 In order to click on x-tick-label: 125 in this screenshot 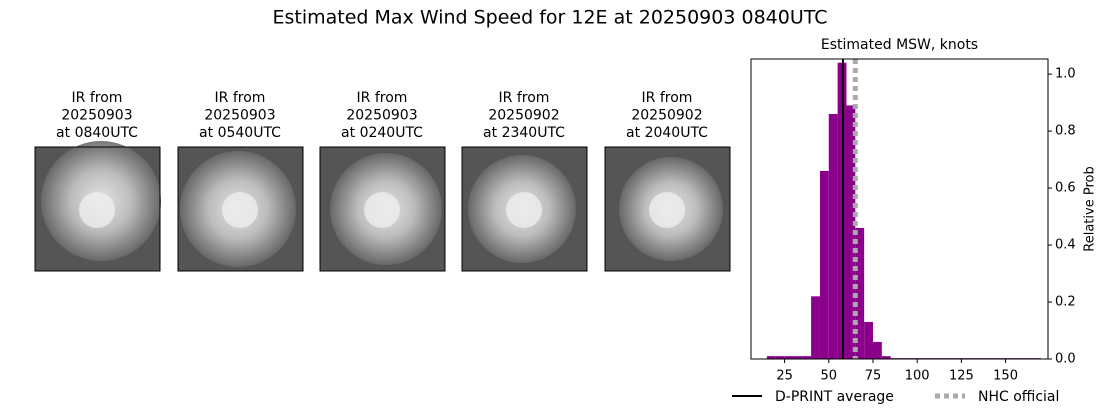, I will do `click(961, 376)`.